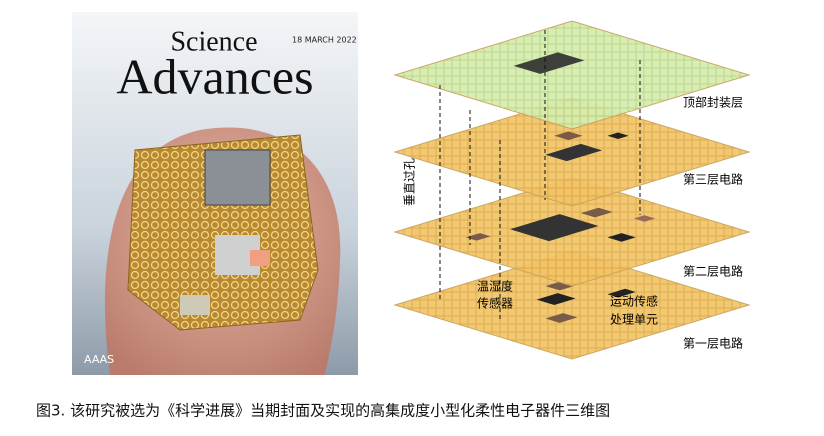 The image size is (824, 436). Describe the element at coordinates (214, 76) in the screenshot. I see `cover-title: Advances` at that location.